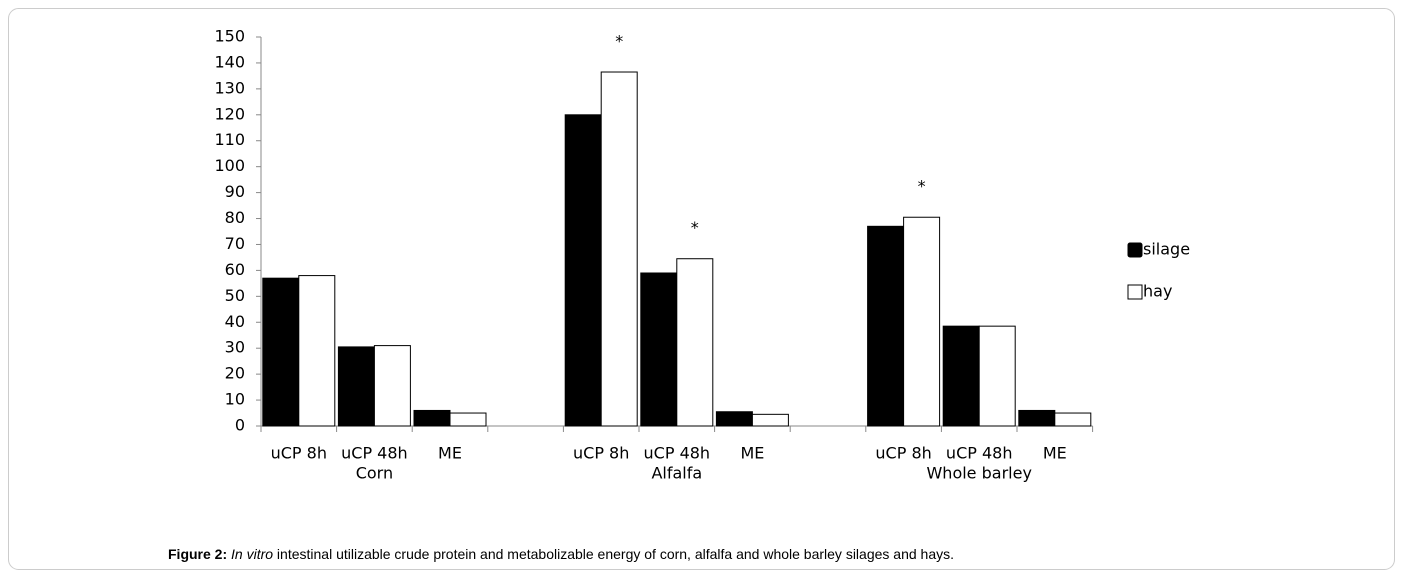 This screenshot has width=1402, height=580. Describe the element at coordinates (229, 61) in the screenshot. I see `y-tick-label: 140` at that location.